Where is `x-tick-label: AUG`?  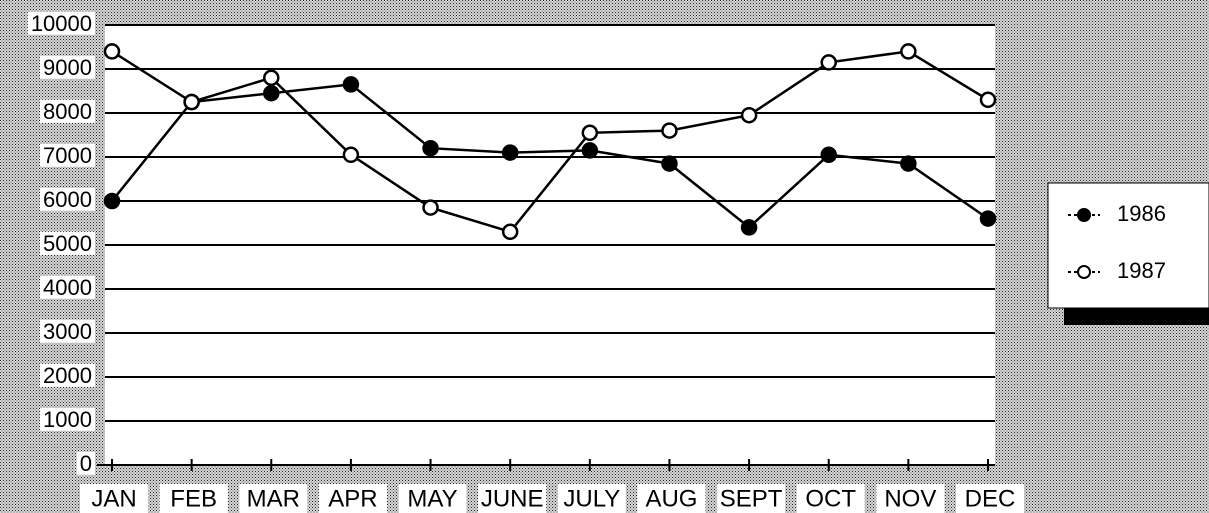
x-tick-label: AUG is located at coordinates (671, 498).